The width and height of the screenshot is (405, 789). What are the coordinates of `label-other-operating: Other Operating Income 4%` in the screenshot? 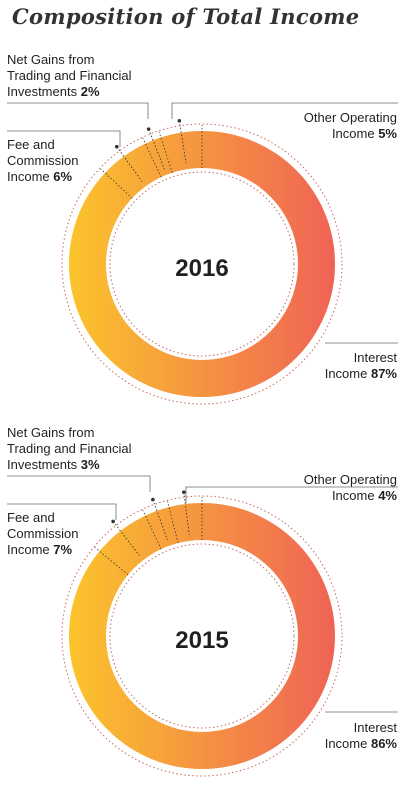 It's located at (350, 488).